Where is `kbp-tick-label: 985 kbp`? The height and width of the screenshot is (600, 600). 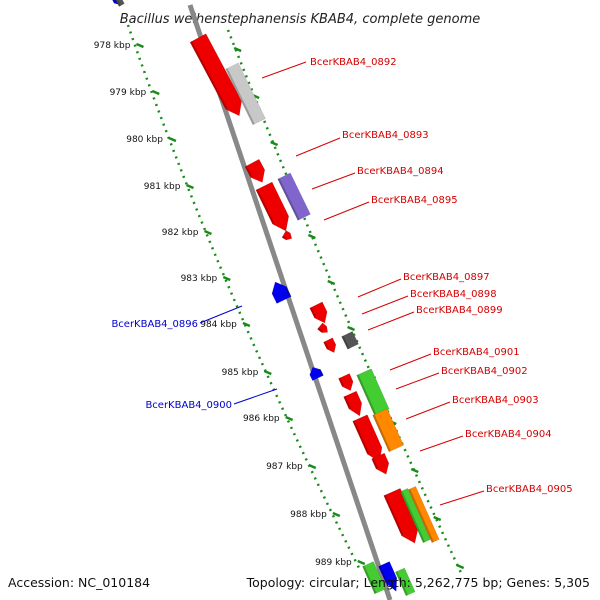 kbp-tick-label: 985 kbp is located at coordinates (240, 373).